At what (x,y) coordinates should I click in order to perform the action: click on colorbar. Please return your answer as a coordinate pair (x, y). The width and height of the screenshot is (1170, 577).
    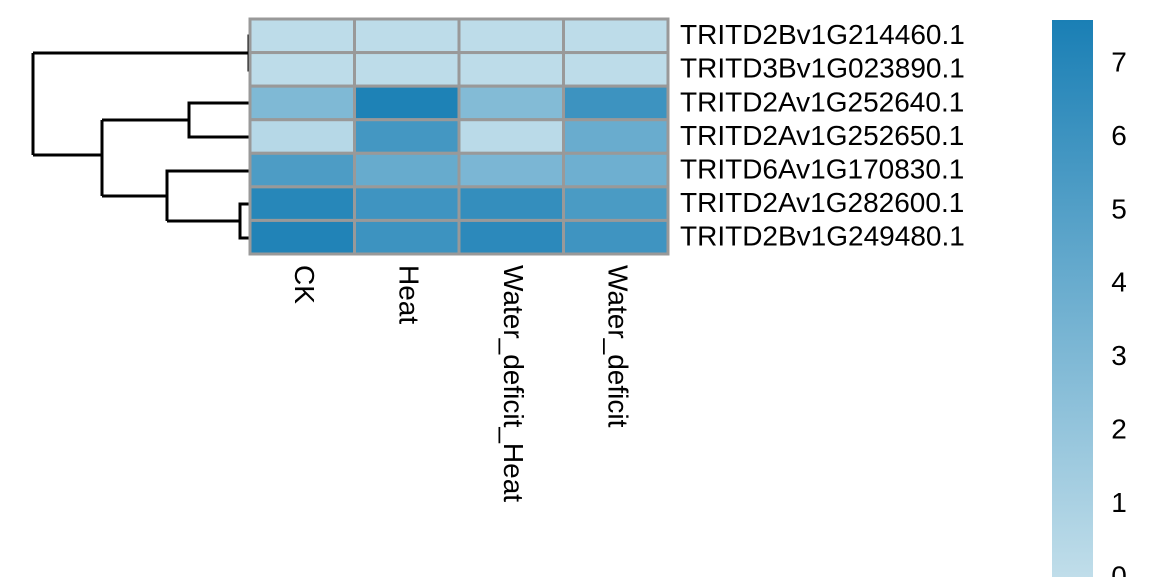
    Looking at the image, I should click on (1072, 298).